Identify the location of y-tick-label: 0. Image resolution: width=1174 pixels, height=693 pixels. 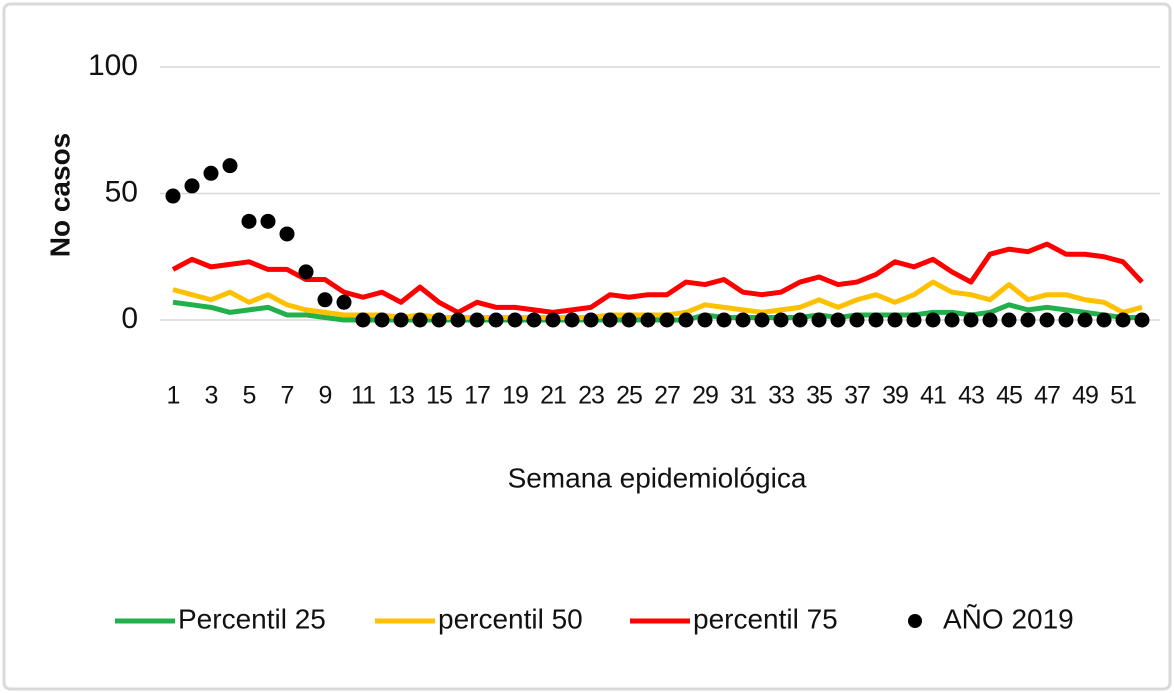
(129, 318).